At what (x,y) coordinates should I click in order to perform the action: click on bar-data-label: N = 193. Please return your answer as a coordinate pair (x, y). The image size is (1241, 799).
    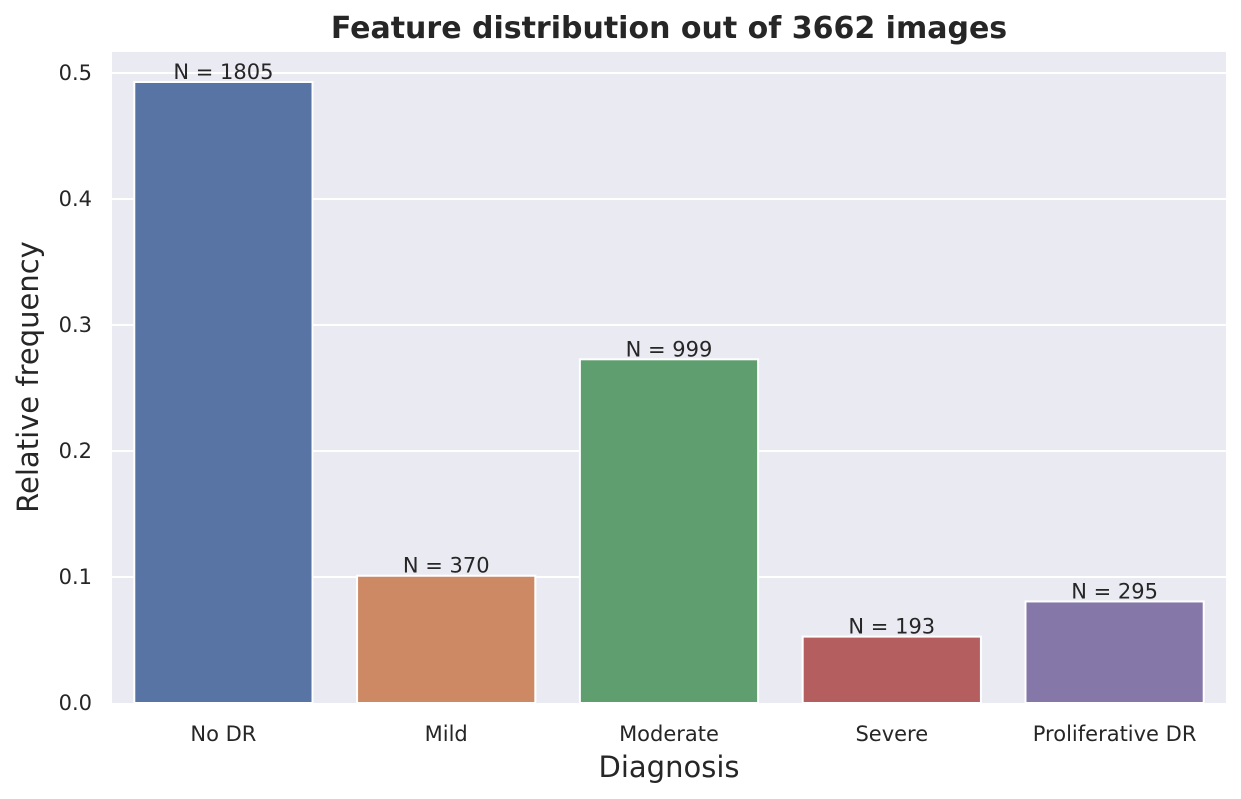
    Looking at the image, I should click on (891, 627).